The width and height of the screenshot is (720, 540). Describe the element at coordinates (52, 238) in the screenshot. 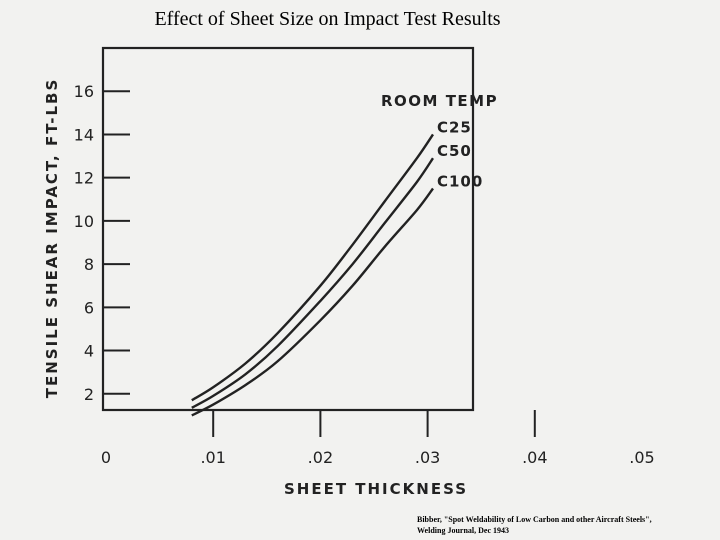

I see `y-axis-label: TENSILE SHEAR IMPACT, FT-LBS` at that location.